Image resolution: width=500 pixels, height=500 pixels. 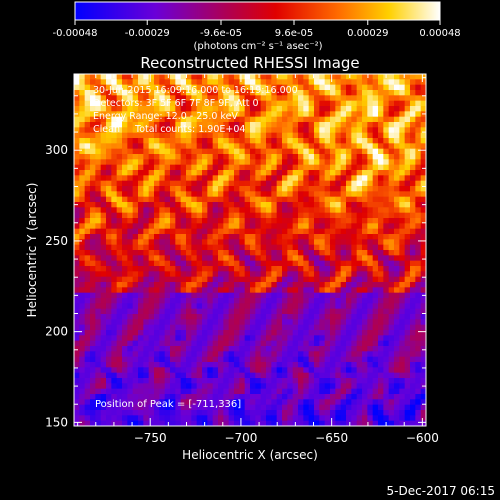 What do you see at coordinates (221, 33) in the screenshot?
I see `colorbar-tick-label: -9.6e-05` at bounding box center [221, 33].